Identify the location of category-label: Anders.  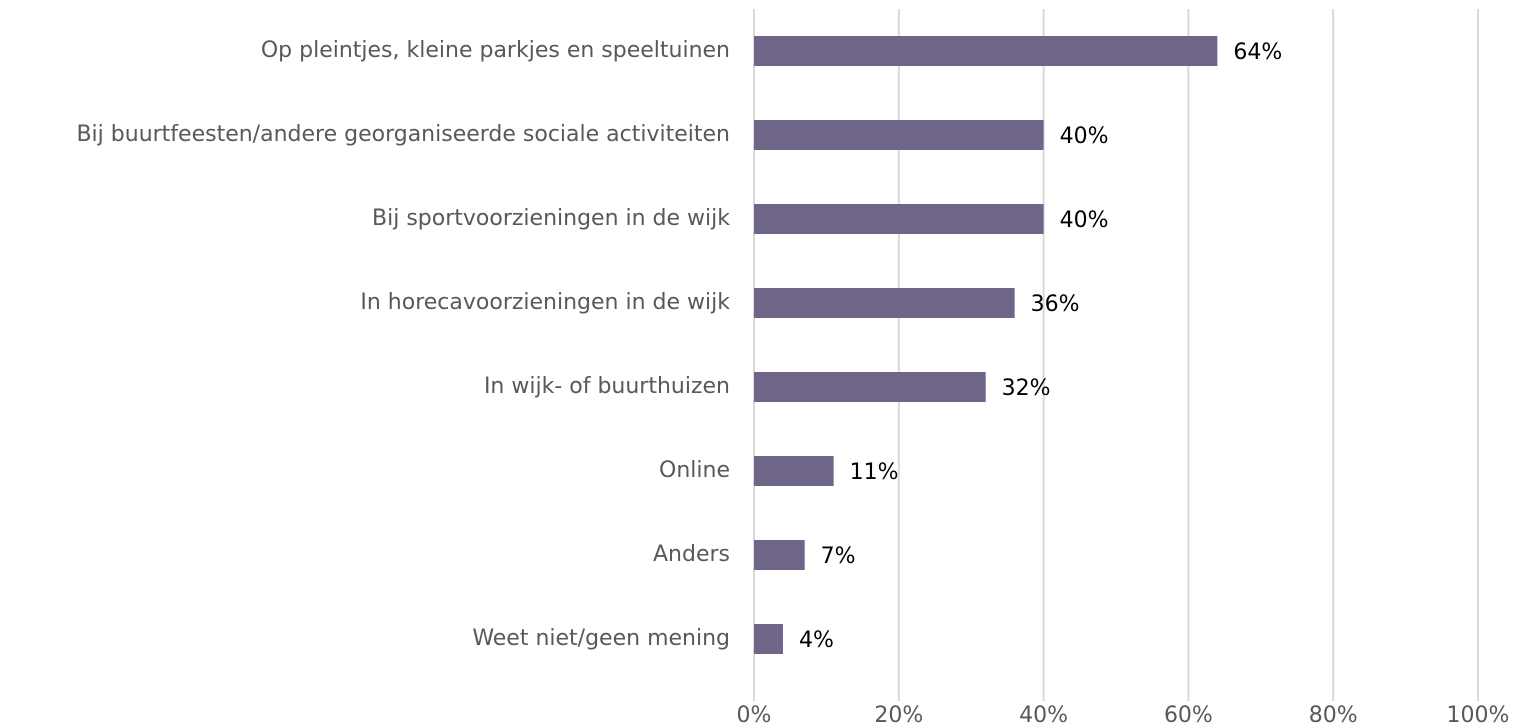
(691, 554).